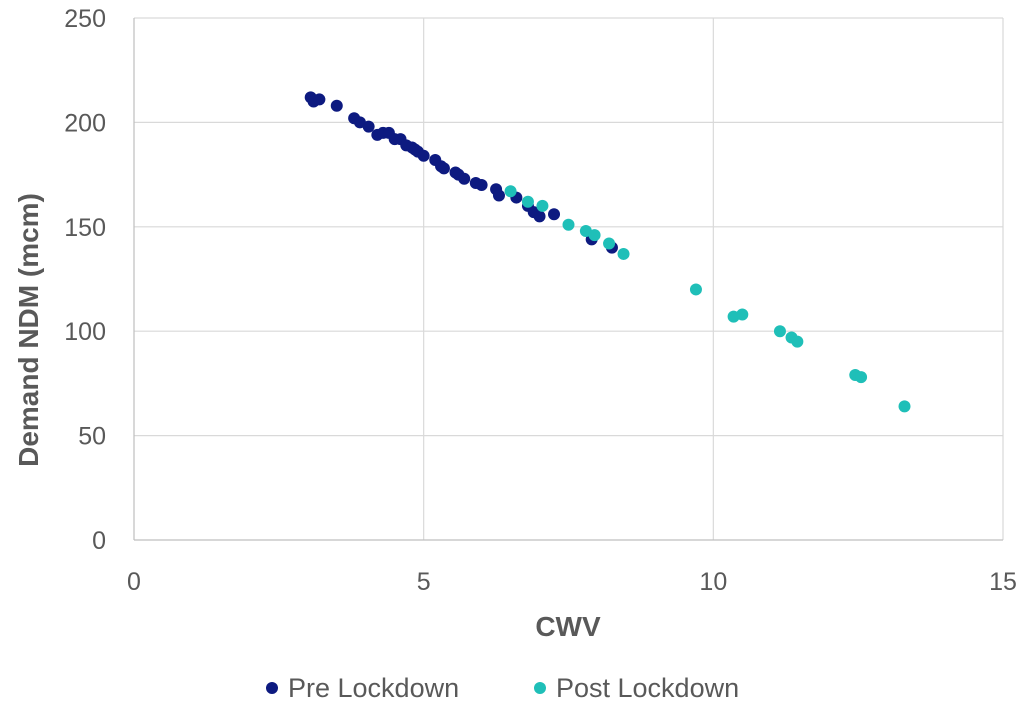 The height and width of the screenshot is (713, 1023). Describe the element at coordinates (85, 19) in the screenshot. I see `y-tick-label: 250` at that location.